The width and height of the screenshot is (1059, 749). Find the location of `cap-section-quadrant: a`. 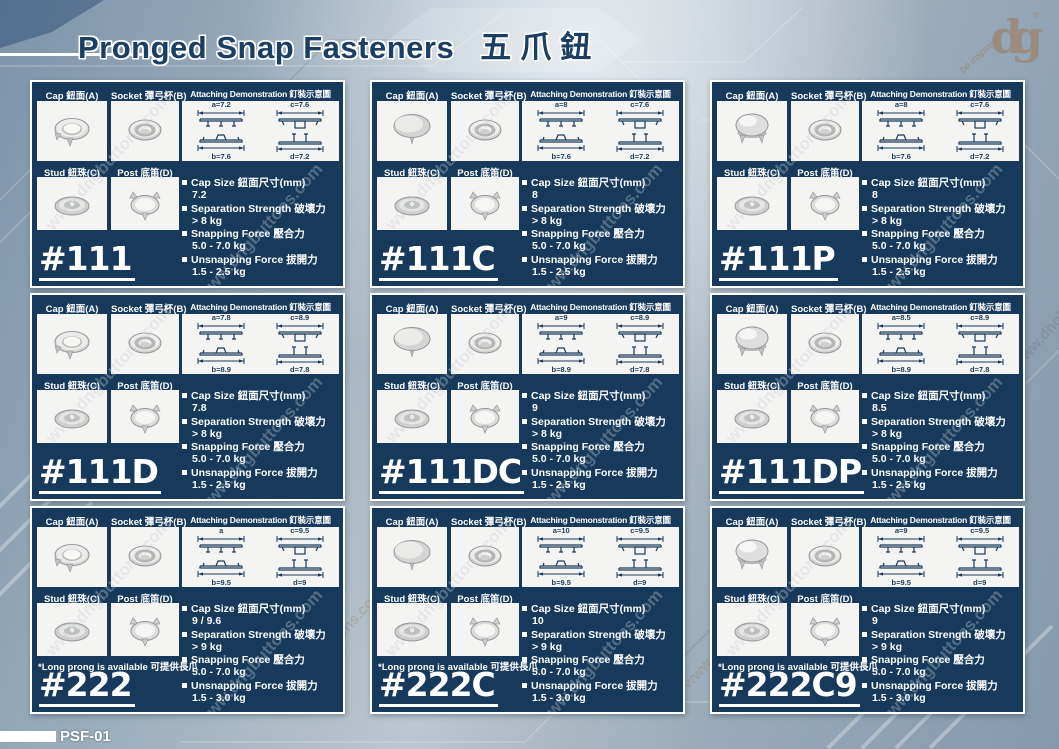

cap-section-quadrant: a is located at coordinates (221, 541).